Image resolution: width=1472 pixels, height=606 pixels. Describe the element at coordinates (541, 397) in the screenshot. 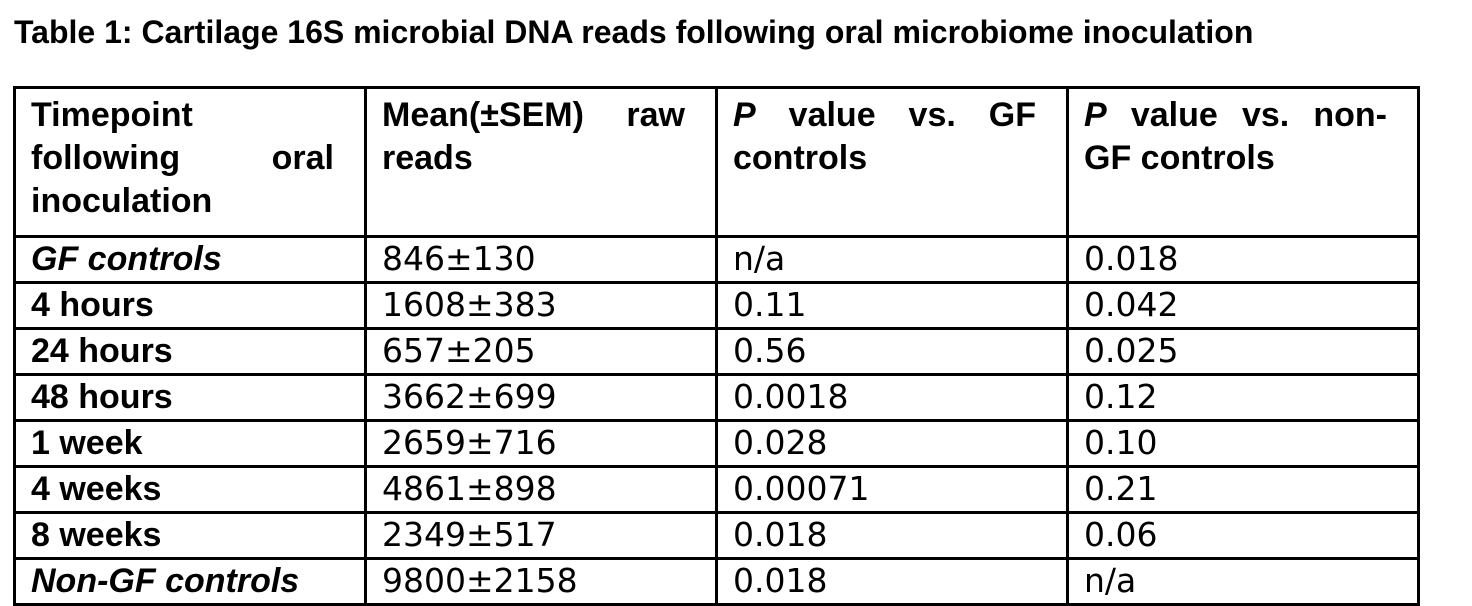

I see `cell-mean-reads: 3662±699` at that location.